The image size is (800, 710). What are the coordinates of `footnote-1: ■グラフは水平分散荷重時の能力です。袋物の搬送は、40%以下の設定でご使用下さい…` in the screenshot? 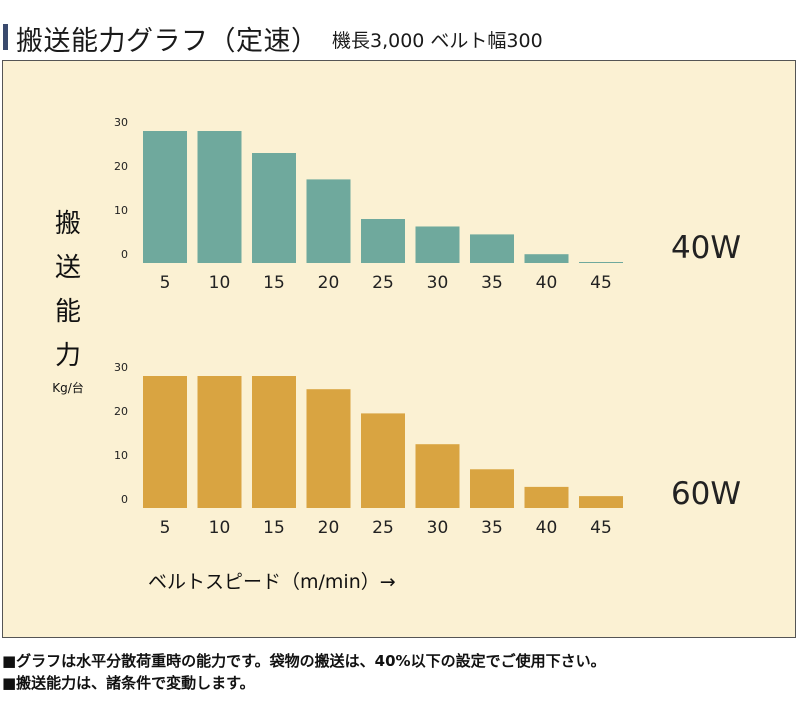 It's located at (304, 661).